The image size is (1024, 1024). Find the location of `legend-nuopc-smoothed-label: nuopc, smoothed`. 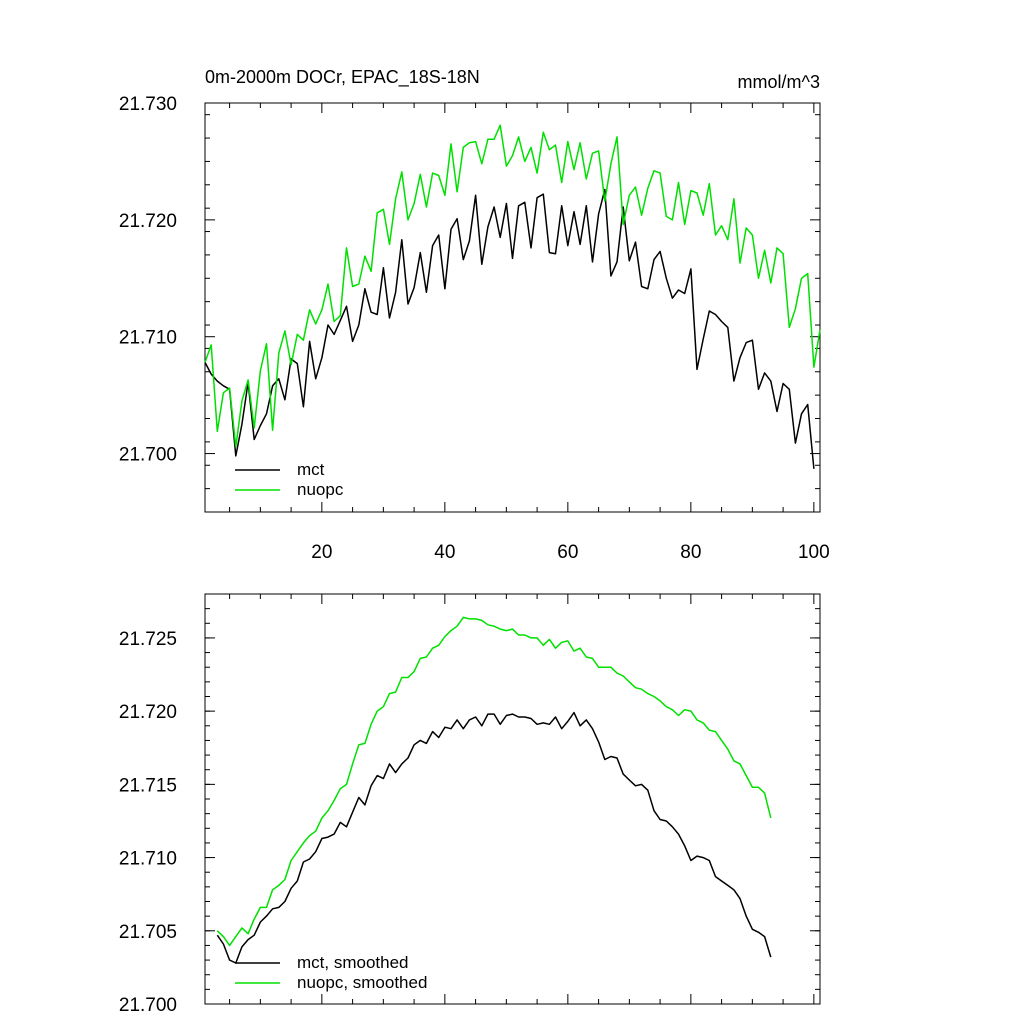

legend-nuopc-smoothed-label: nuopc, smoothed is located at coordinates (362, 982).